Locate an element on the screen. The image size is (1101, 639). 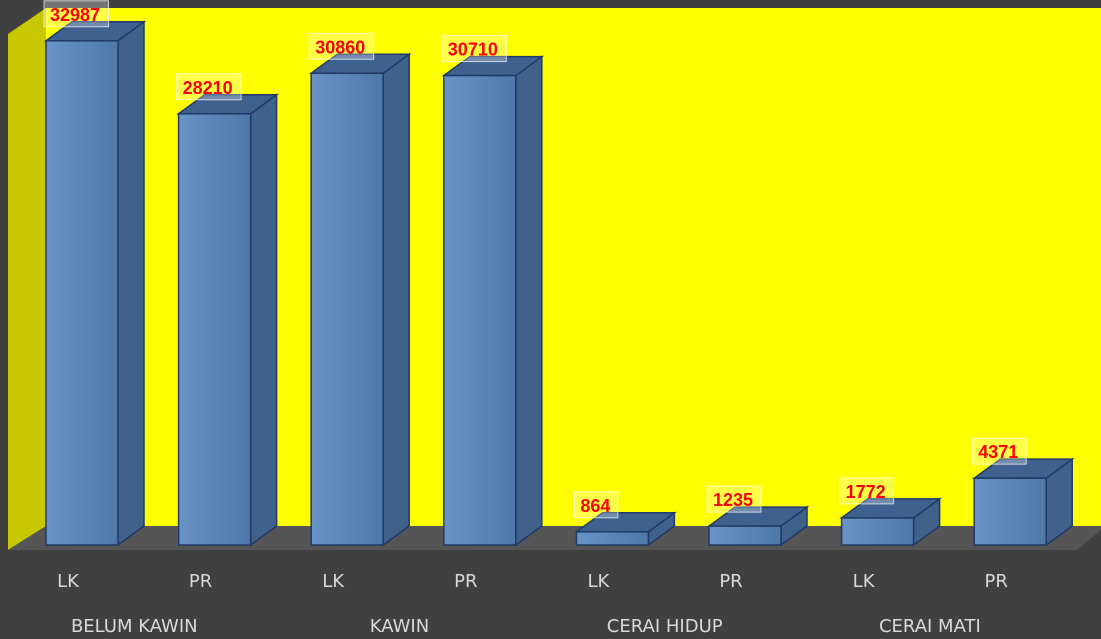
bar: 1235 is located at coordinates (758, 516).